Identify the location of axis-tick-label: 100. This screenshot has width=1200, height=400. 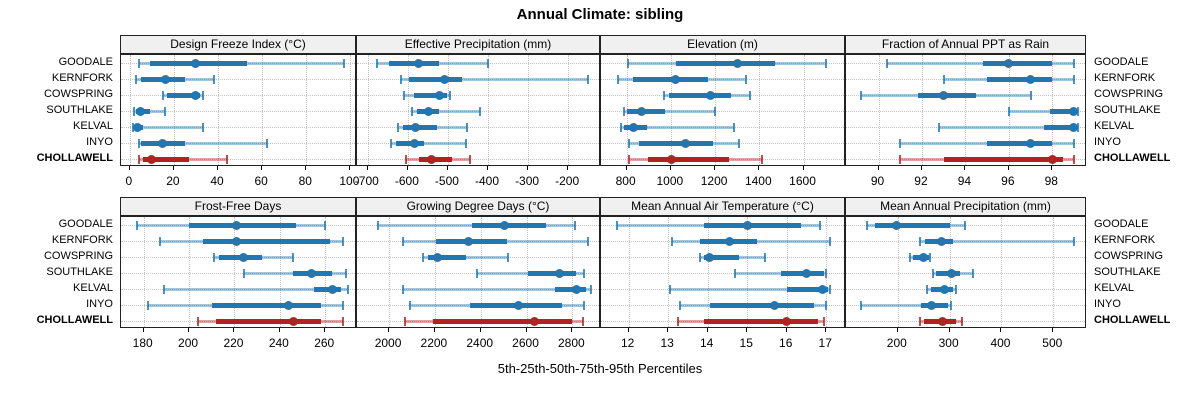
(349, 181).